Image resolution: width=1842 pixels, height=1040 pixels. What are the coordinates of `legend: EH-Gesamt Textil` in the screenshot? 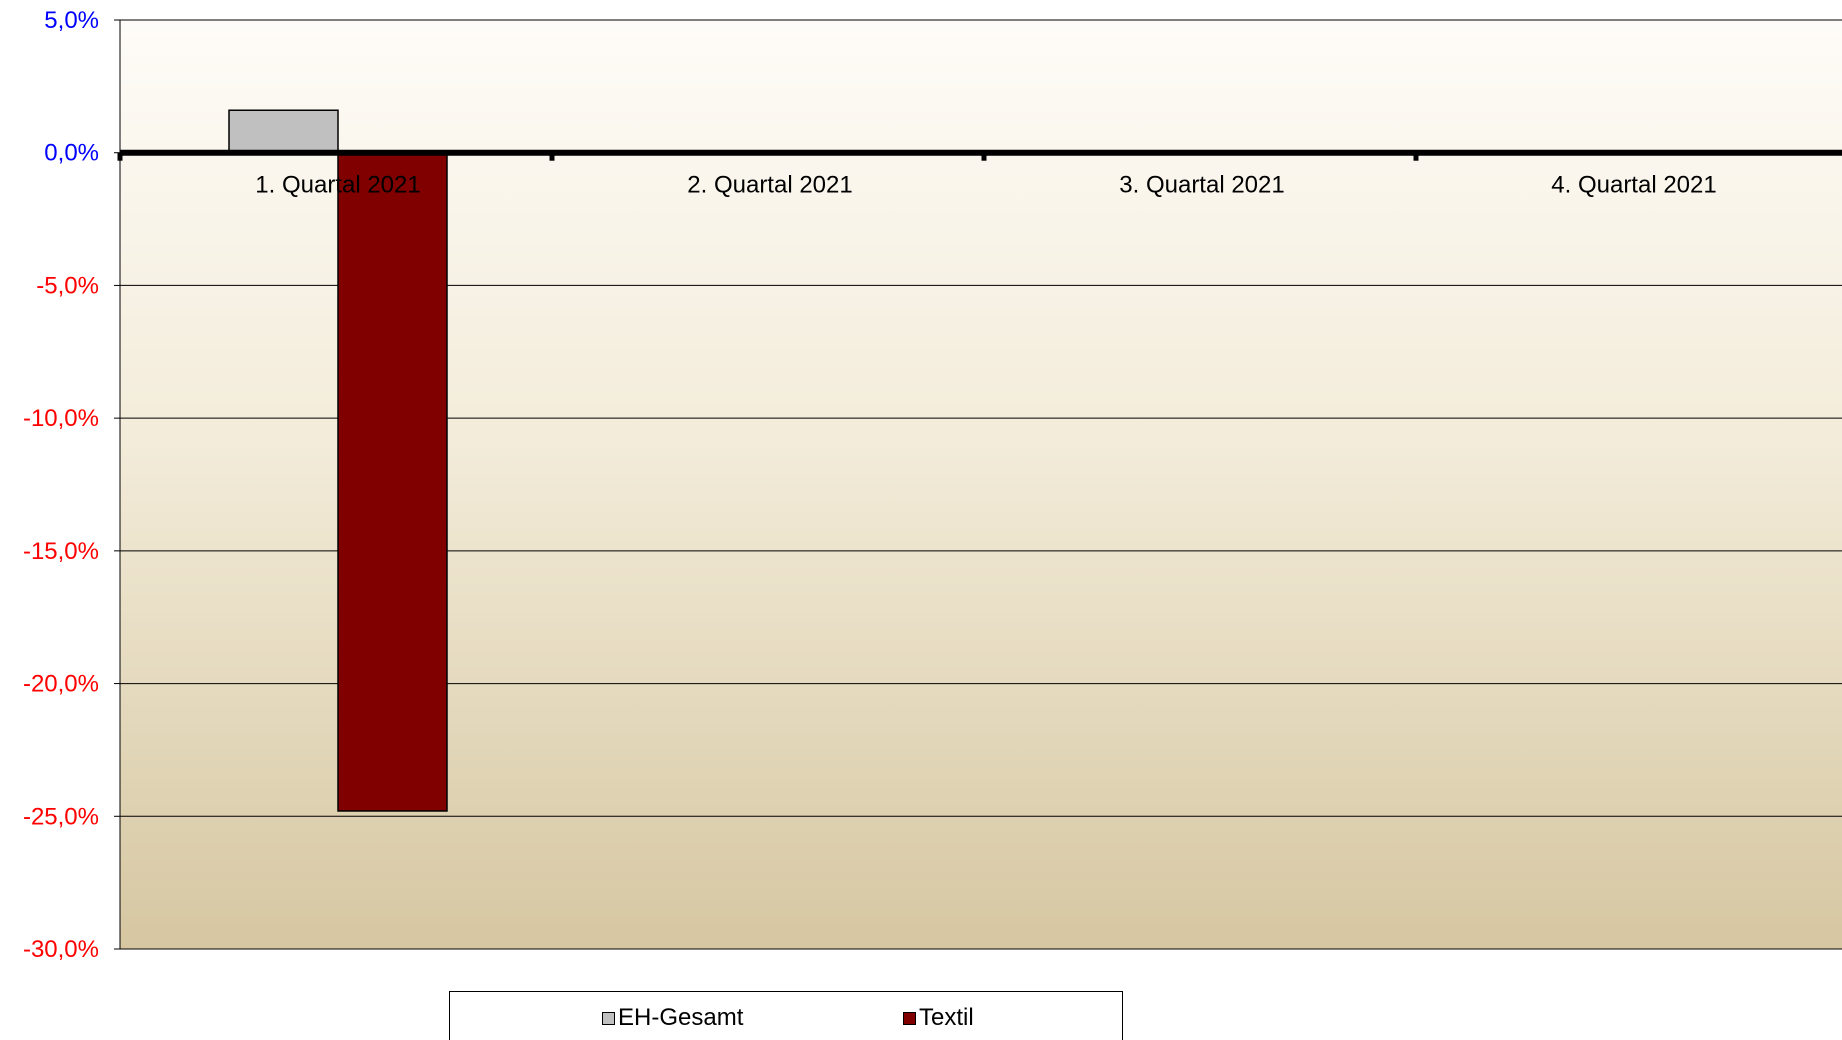 It's located at (786, 1015).